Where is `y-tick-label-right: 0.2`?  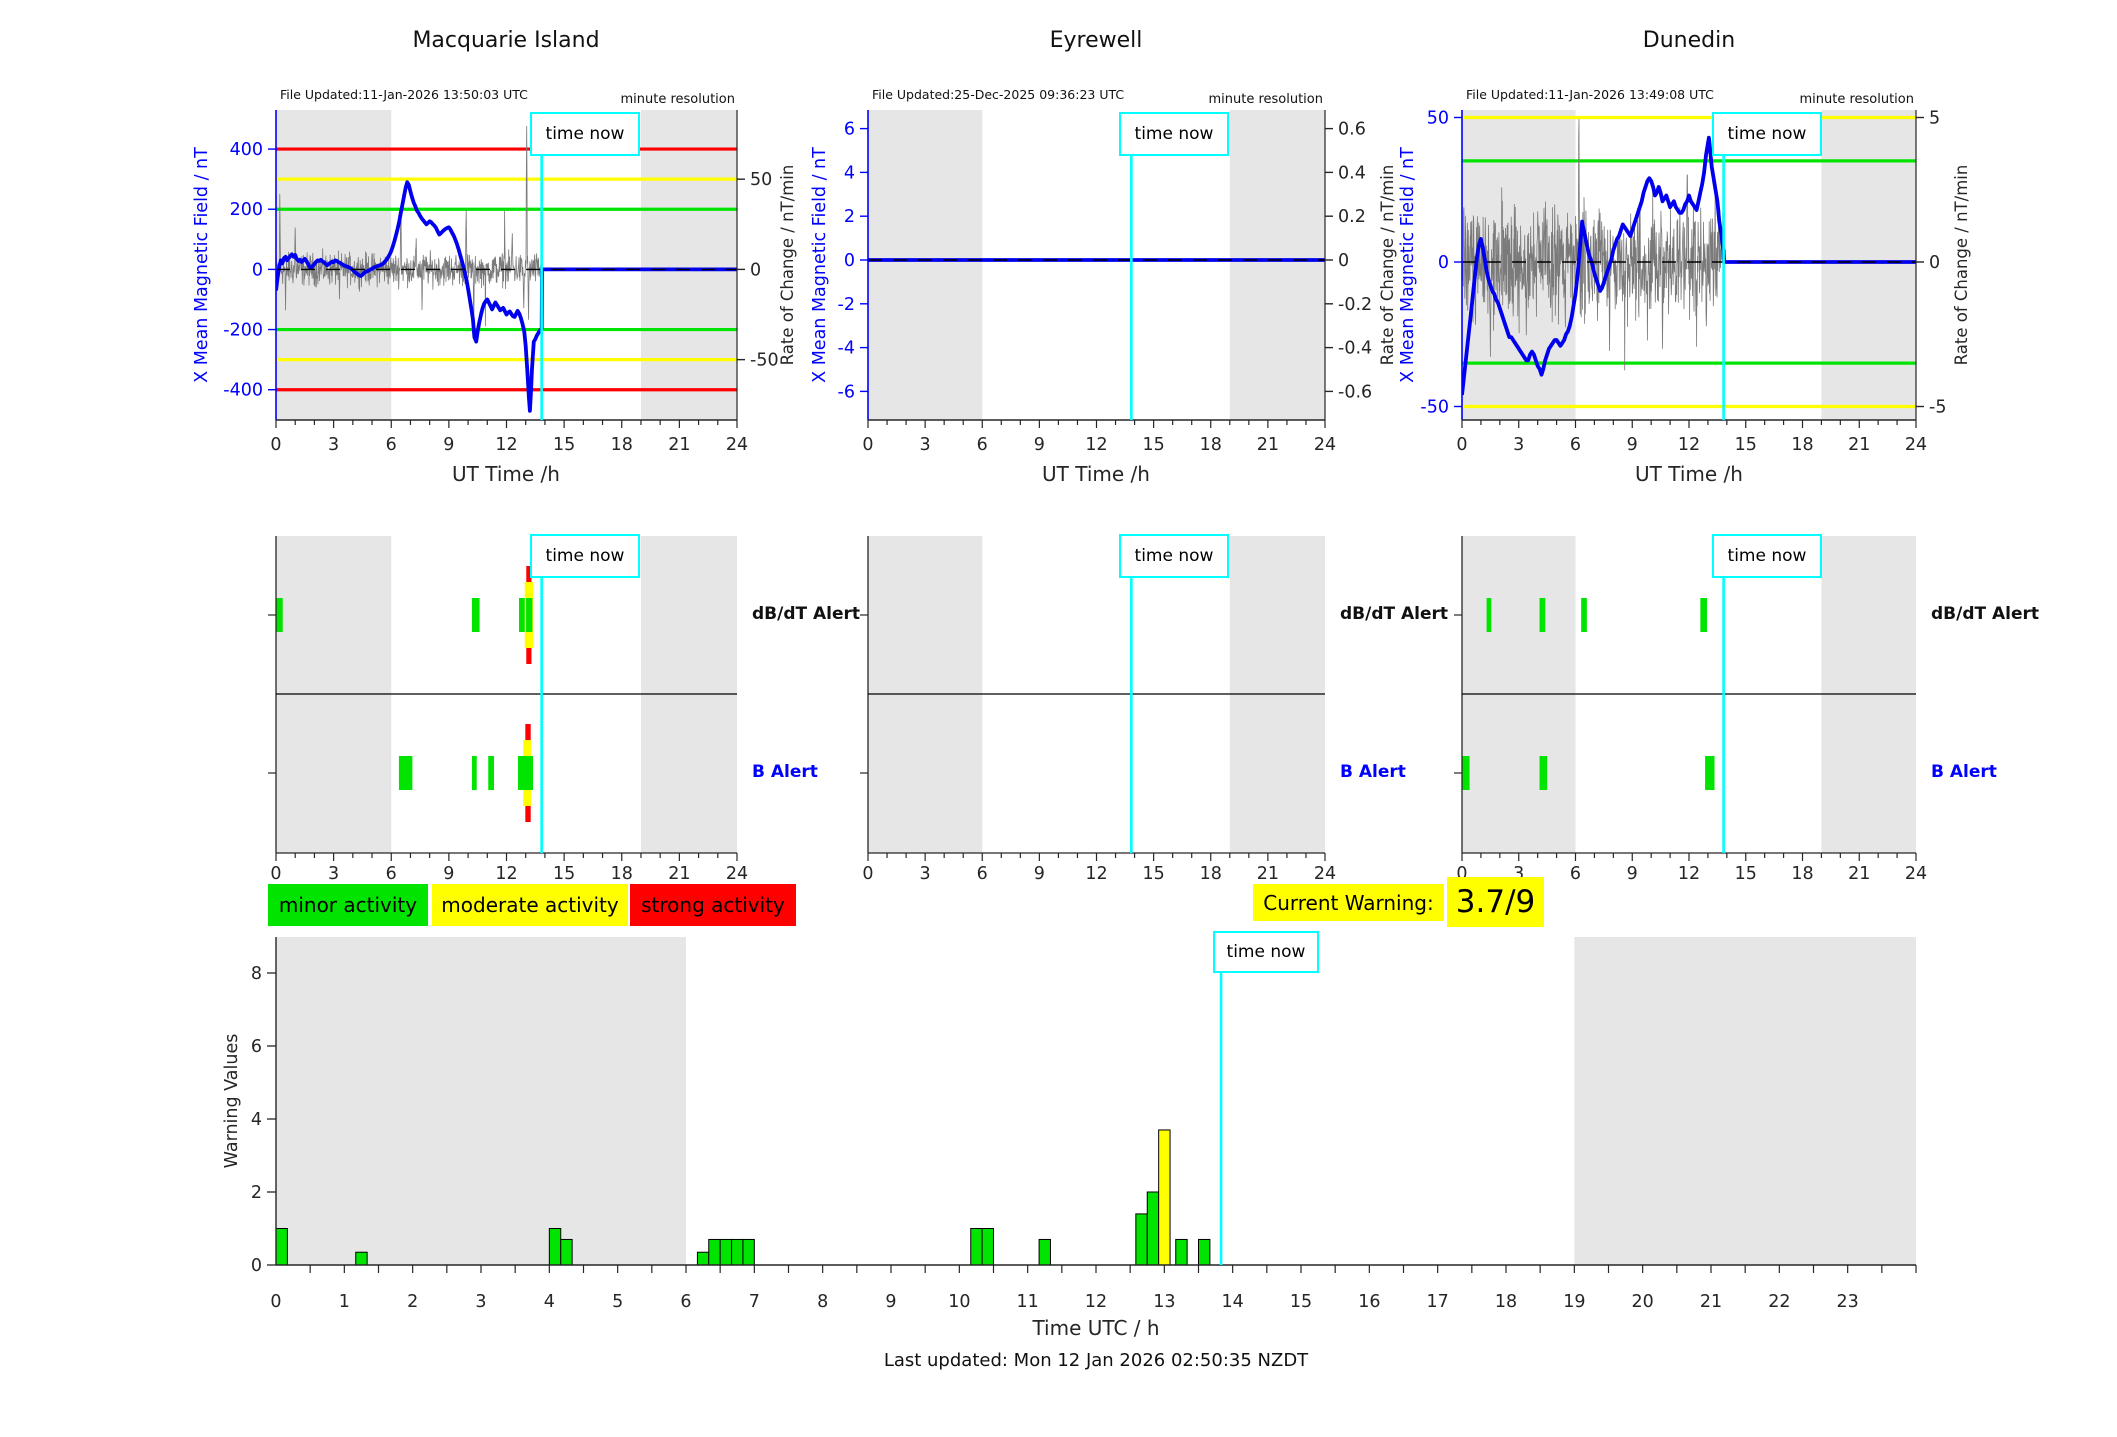 y-tick-label-right: 0.2 is located at coordinates (1352, 217).